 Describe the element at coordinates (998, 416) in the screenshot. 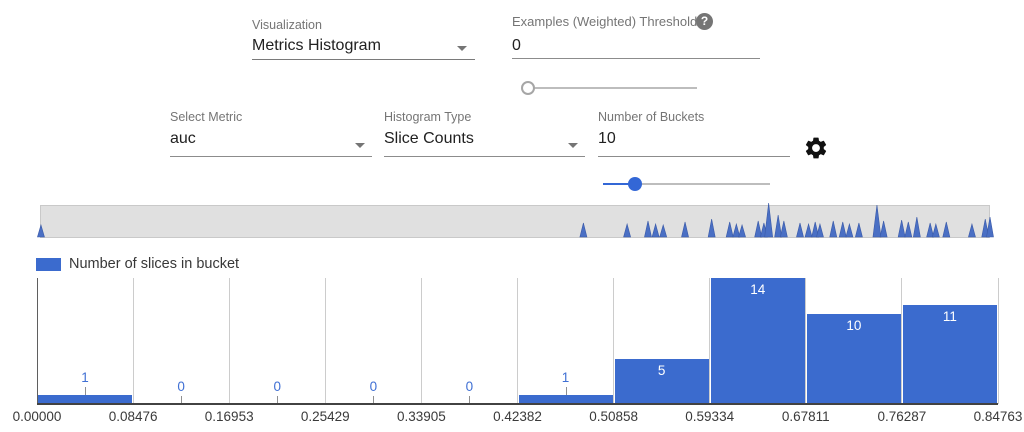

I see `x-tick-label: 0.84763` at that location.